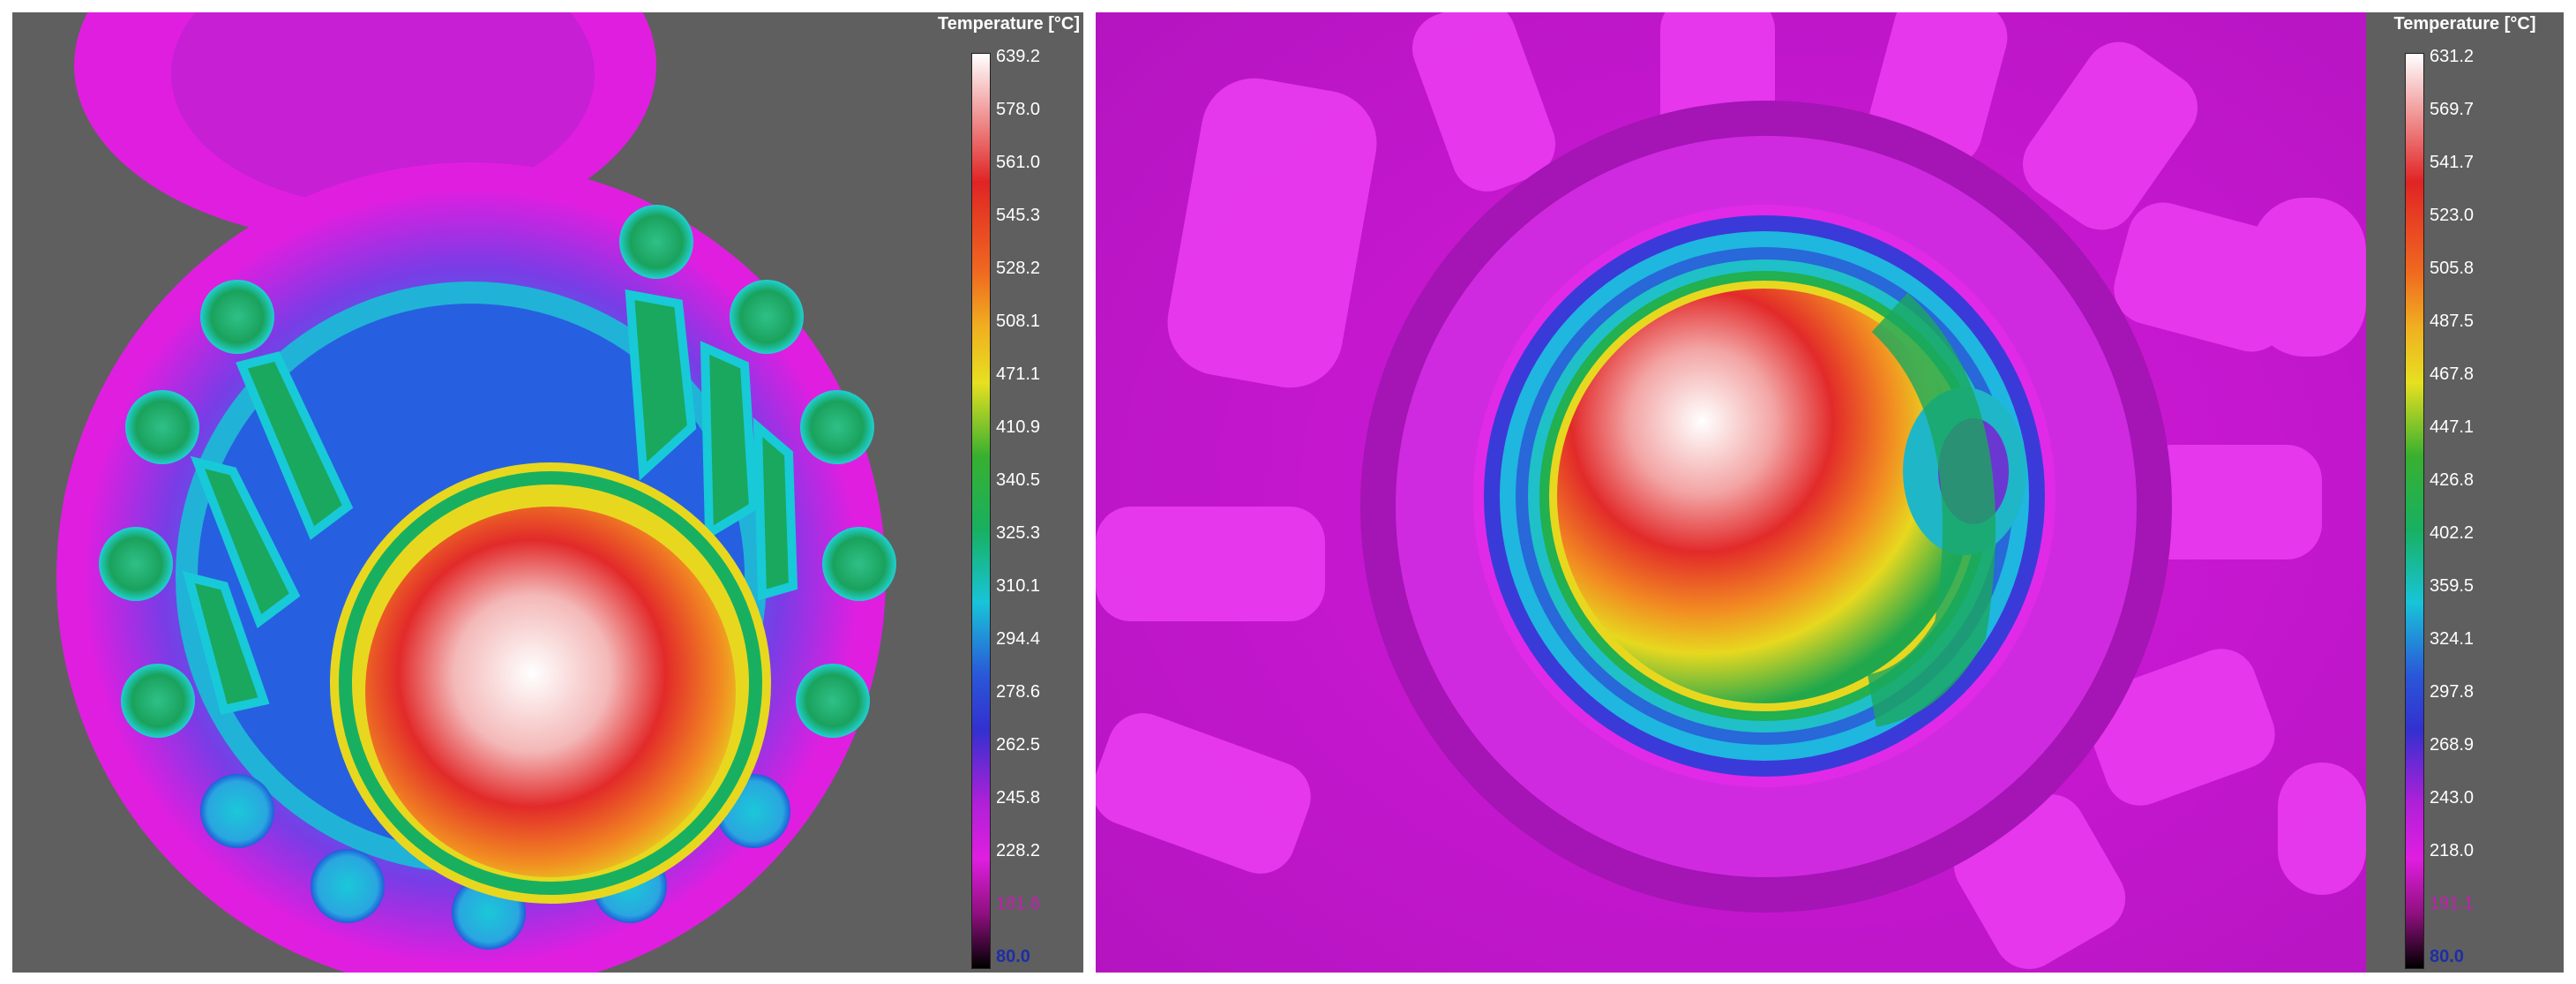  Describe the element at coordinates (1765, 496) in the screenshot. I see `hot-crucible-right` at that location.